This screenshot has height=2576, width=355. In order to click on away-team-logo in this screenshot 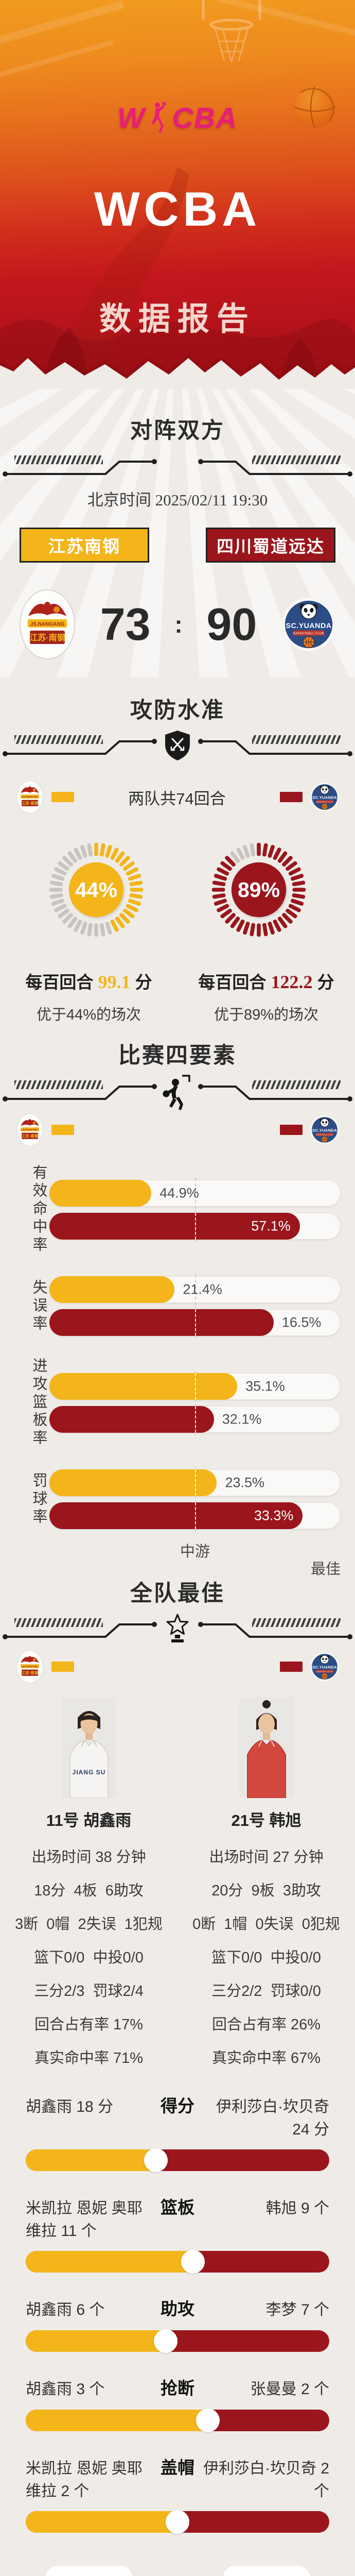, I will do `click(308, 624)`.